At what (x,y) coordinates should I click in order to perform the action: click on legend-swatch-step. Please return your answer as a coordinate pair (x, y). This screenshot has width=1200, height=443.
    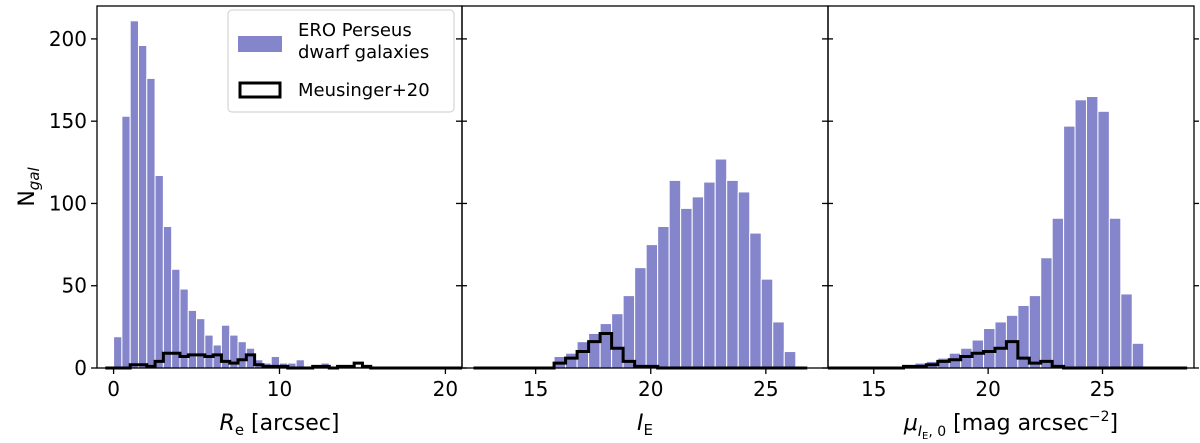
    Looking at the image, I should click on (260, 90).